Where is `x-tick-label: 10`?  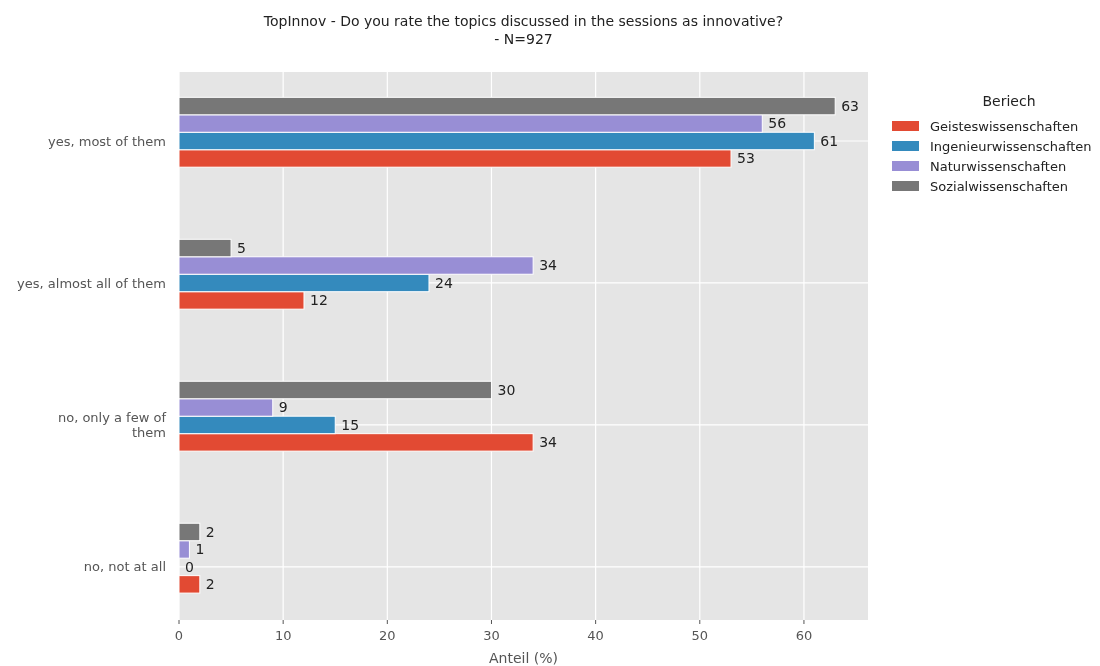
x-tick-label: 10 is located at coordinates (283, 635).